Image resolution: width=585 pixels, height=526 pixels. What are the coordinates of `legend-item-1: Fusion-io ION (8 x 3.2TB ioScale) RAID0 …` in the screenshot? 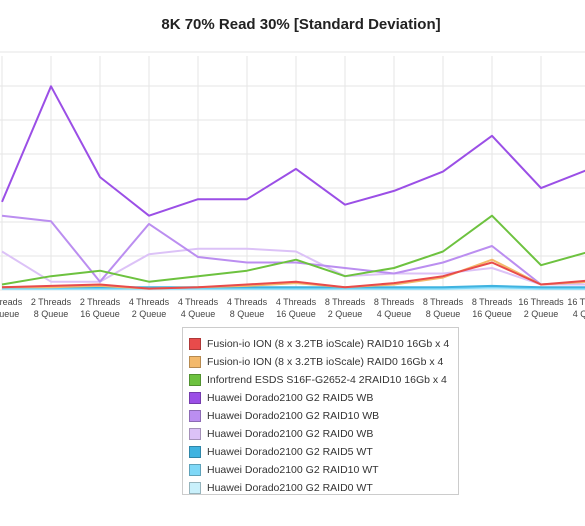 It's located at (323, 362).